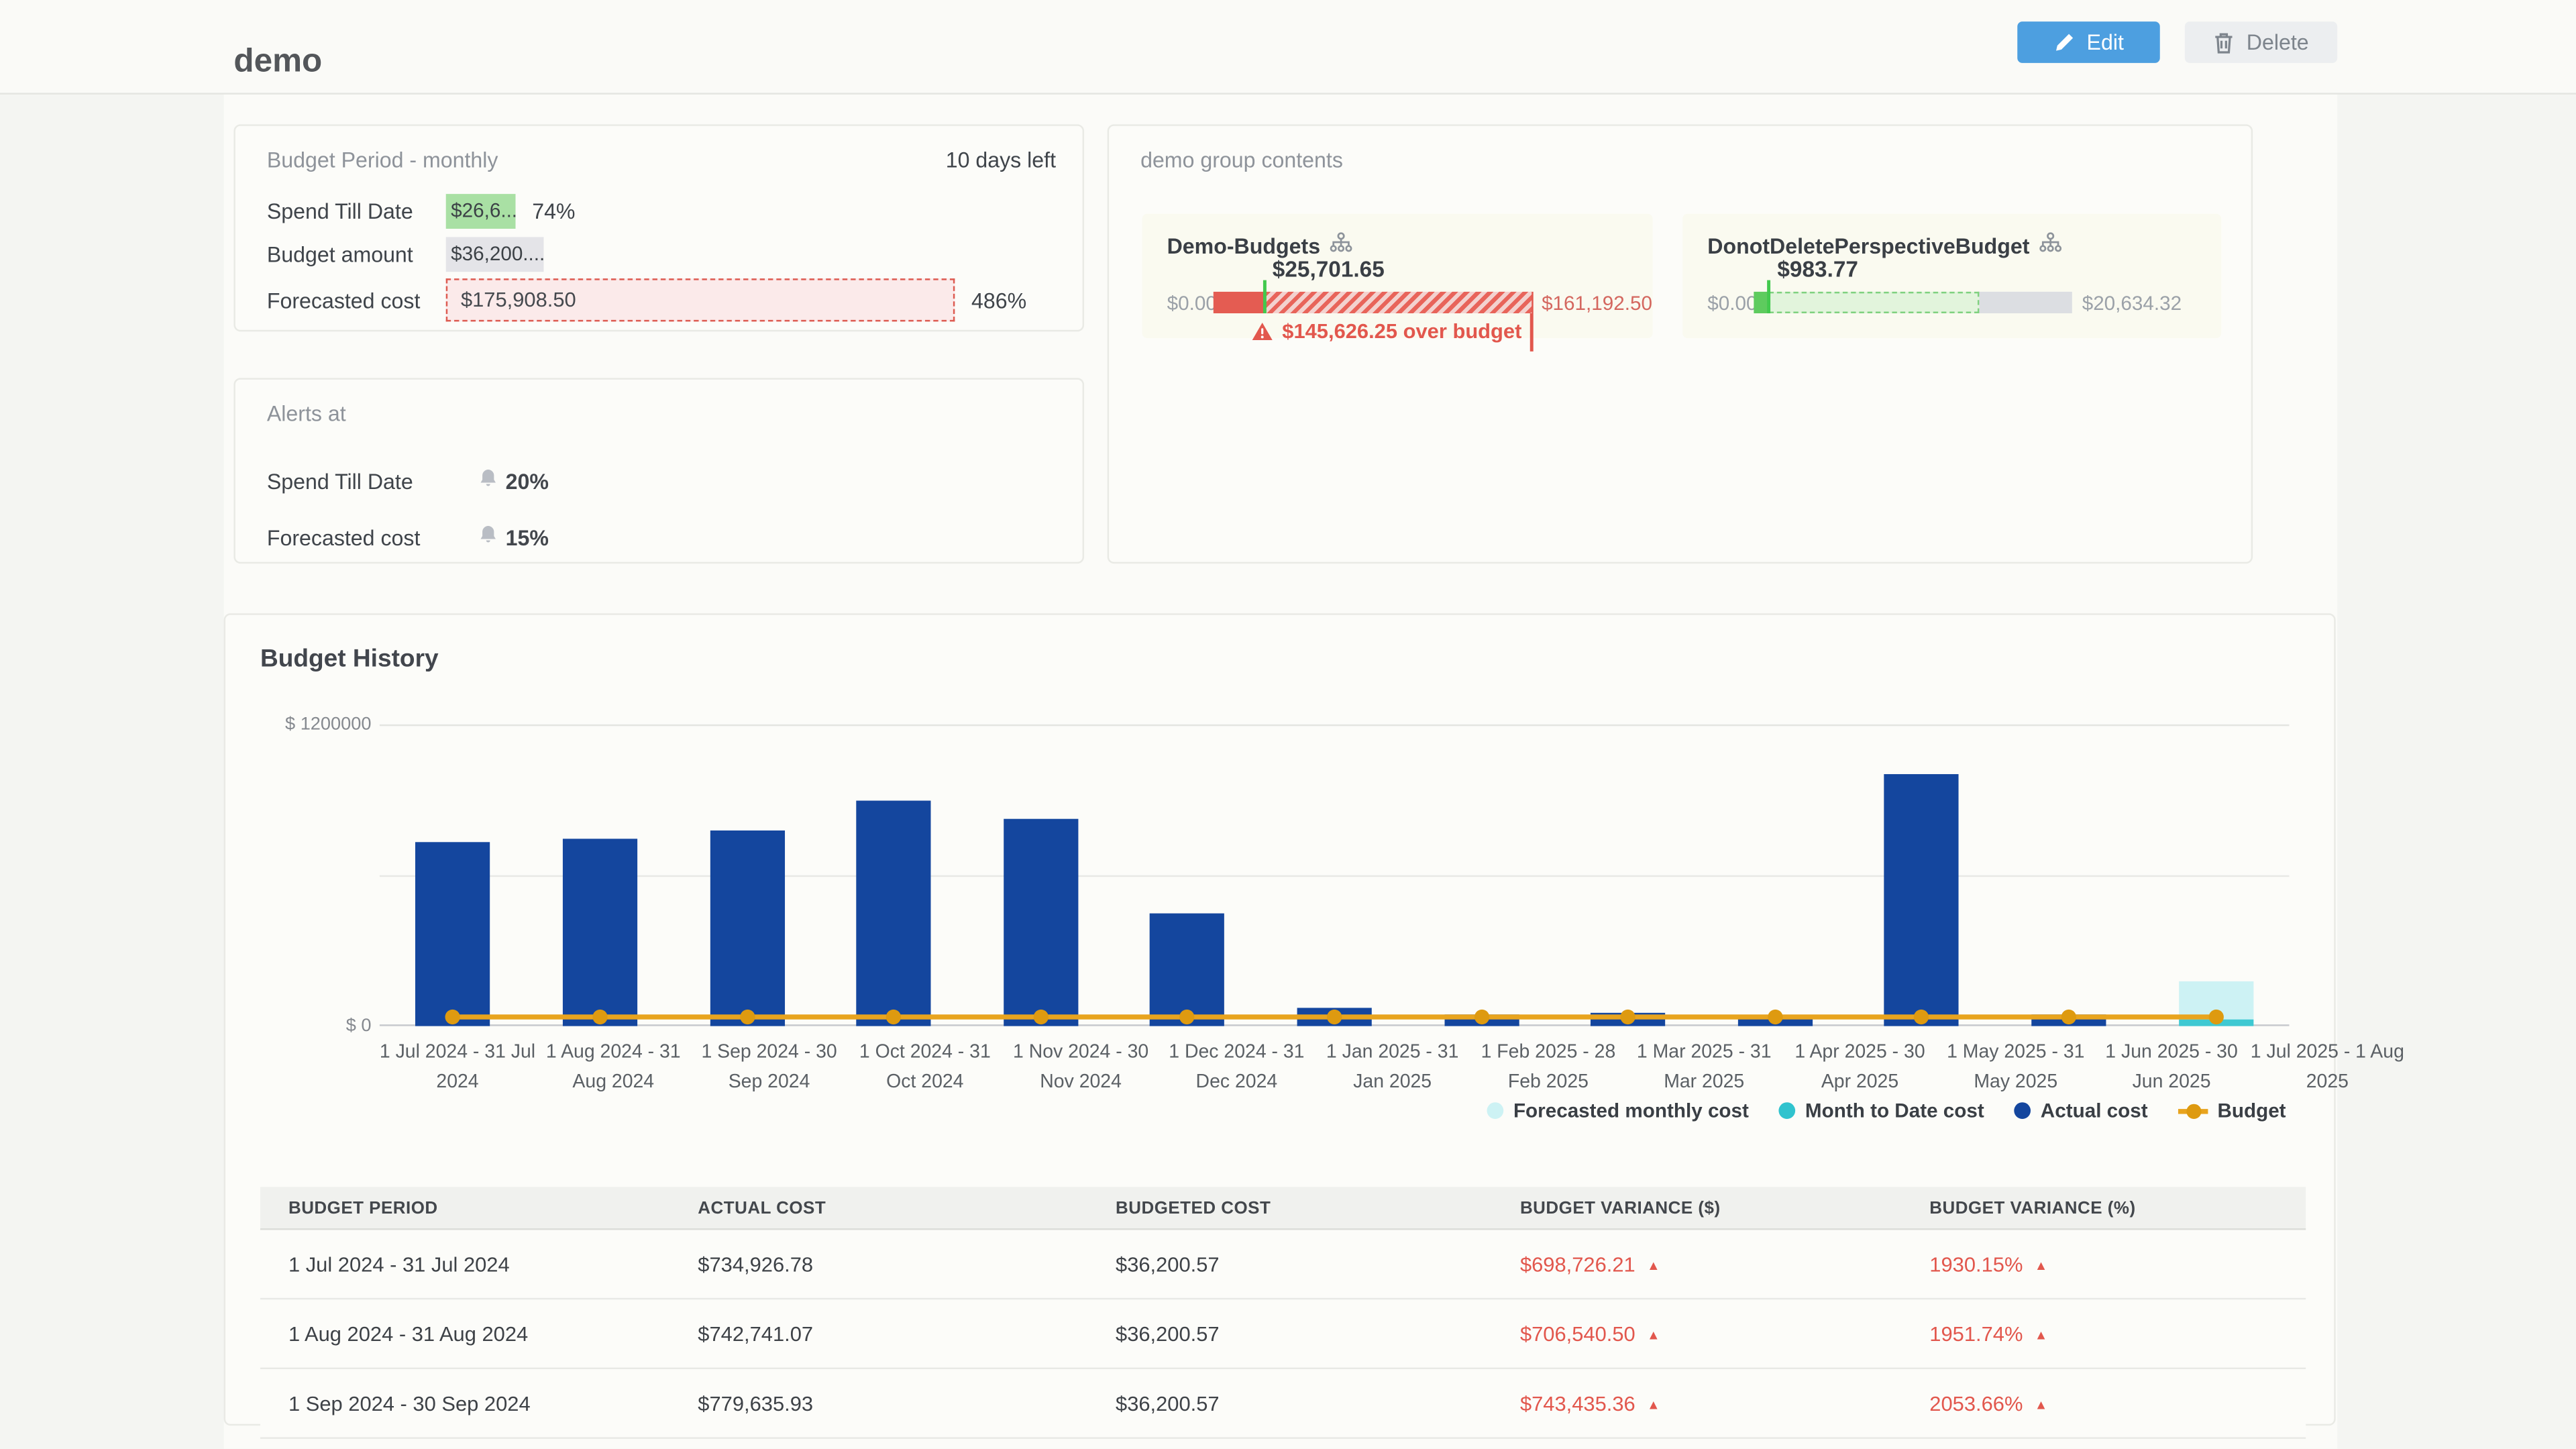  I want to click on legend-item-actual: Actual cost, so click(2081, 1110).